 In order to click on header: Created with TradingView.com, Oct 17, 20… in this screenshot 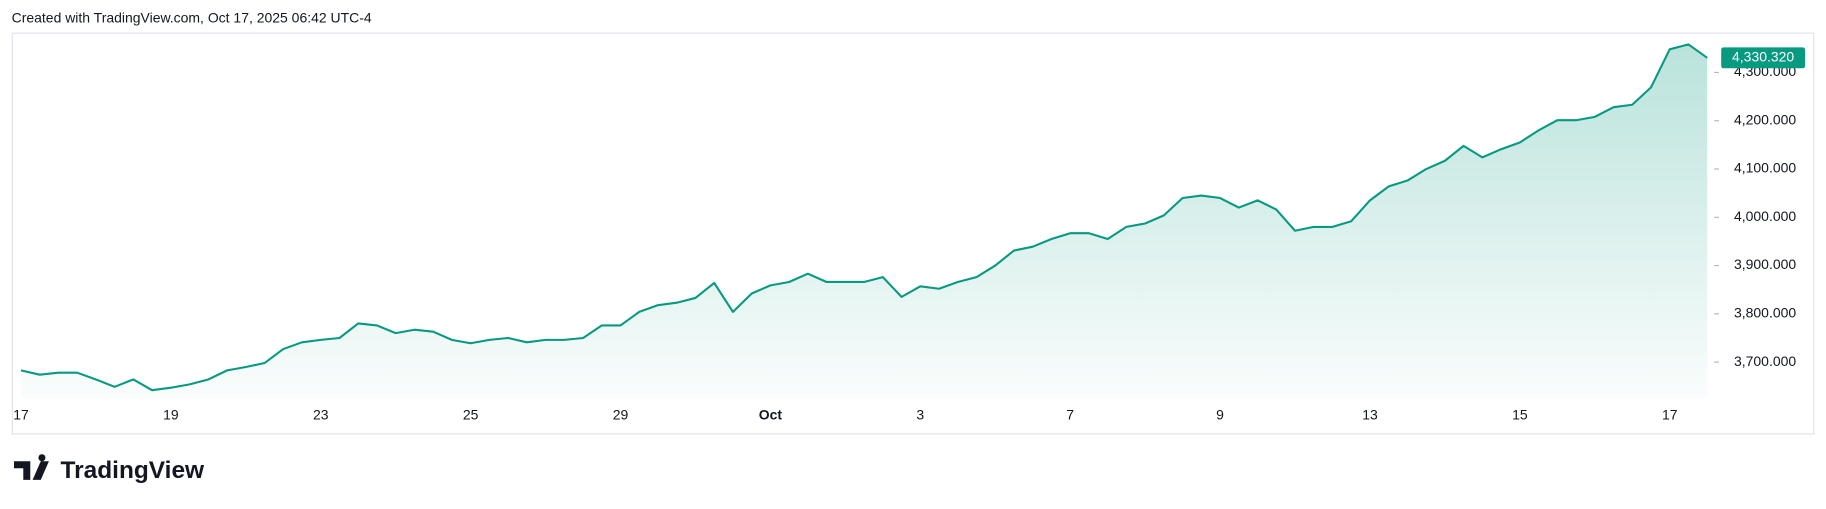, I will do `click(192, 17)`.